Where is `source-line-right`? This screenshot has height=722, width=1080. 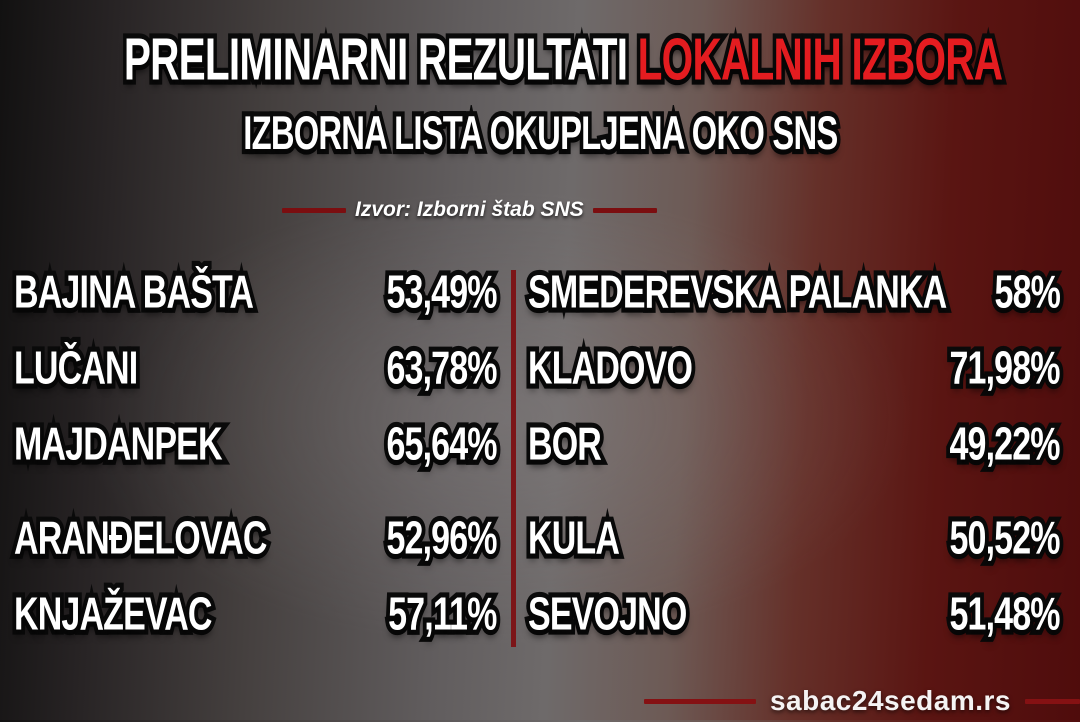
source-line-right is located at coordinates (624, 210).